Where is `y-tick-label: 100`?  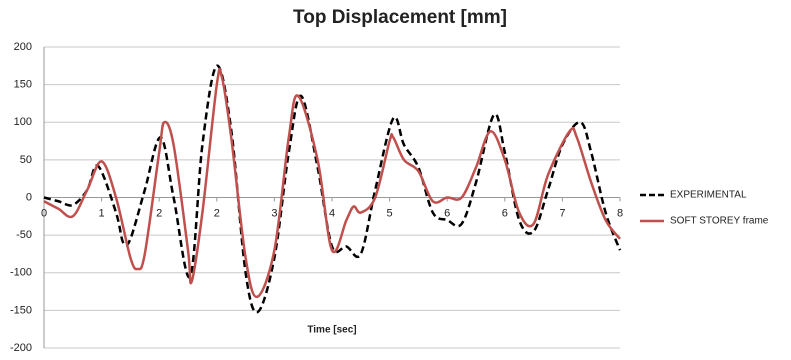
y-tick-label: 100 is located at coordinates (23, 122).